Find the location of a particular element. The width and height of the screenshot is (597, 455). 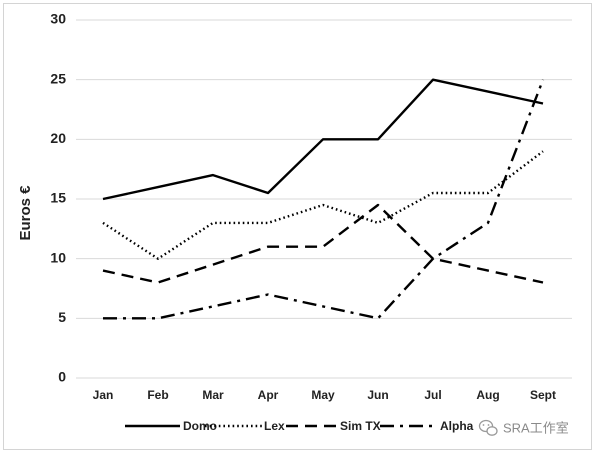

x-tick-label-mar: Mar is located at coordinates (213, 395).